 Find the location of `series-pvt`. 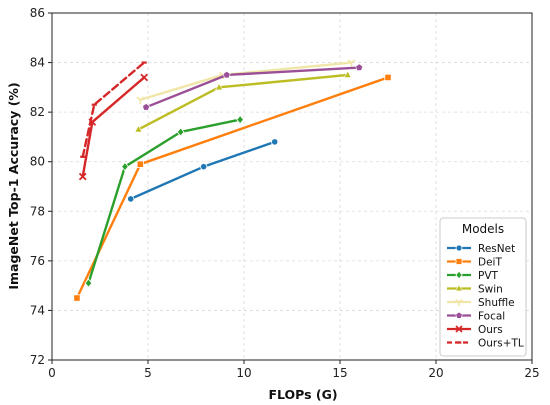

series-pvt is located at coordinates (164, 201).